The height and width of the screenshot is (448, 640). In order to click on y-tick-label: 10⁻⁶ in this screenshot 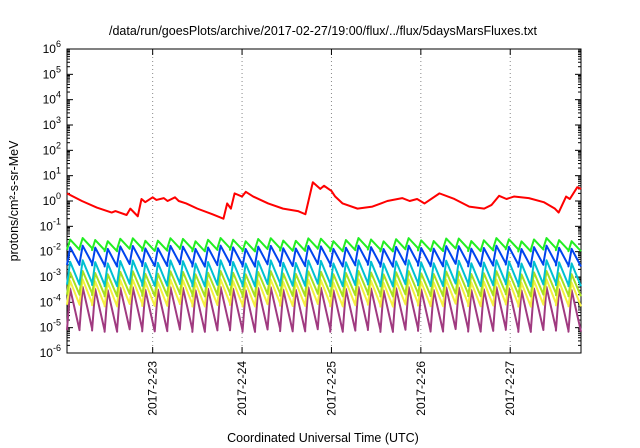, I will do `click(50, 351)`.